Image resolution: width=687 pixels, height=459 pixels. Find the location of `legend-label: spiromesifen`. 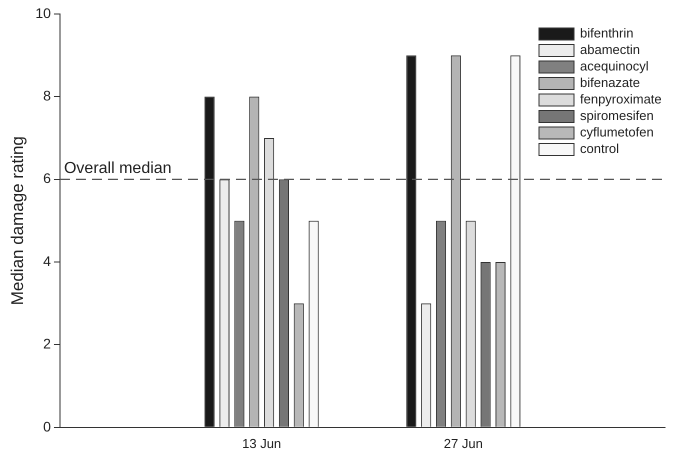

legend-label: spiromesifen is located at coordinates (617, 116).